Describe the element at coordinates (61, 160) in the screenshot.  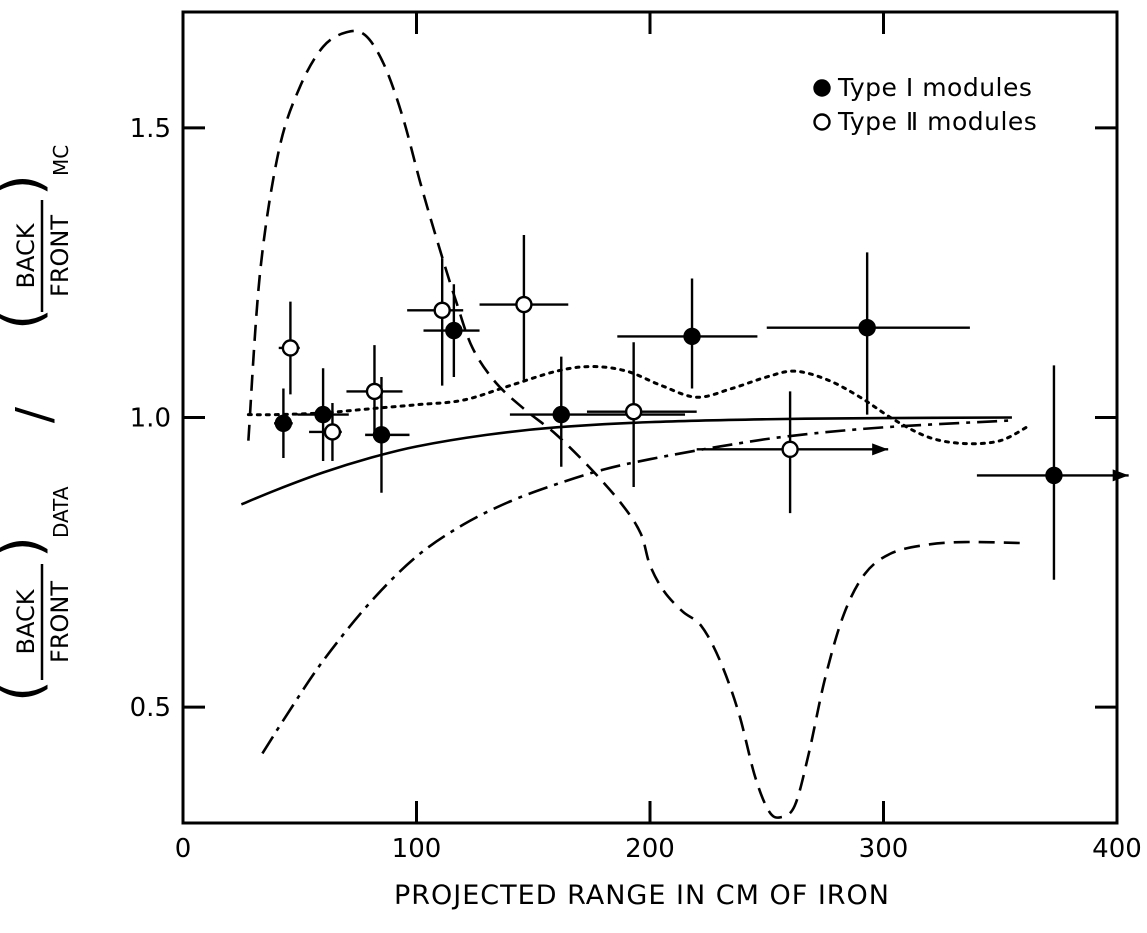
I see `ylabel-mc-subscript: MC` at that location.